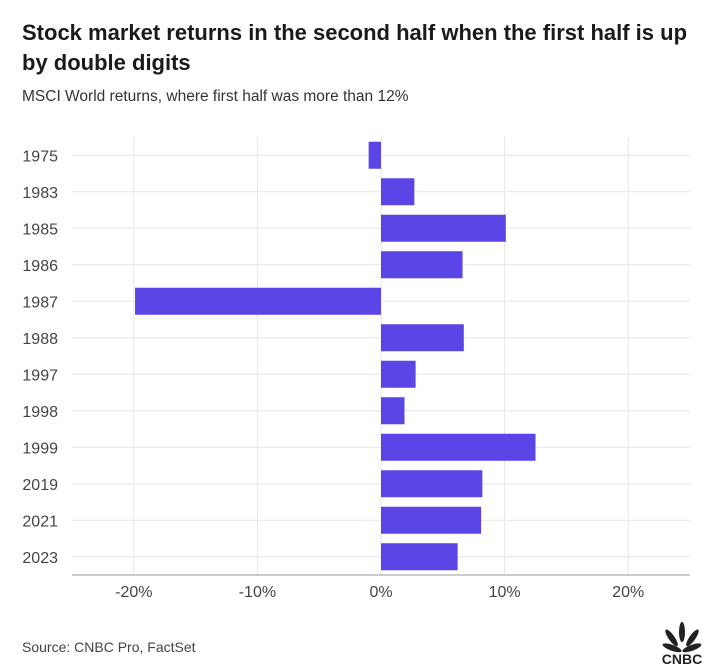  I want to click on y-tick-label: 1998, so click(40, 412).